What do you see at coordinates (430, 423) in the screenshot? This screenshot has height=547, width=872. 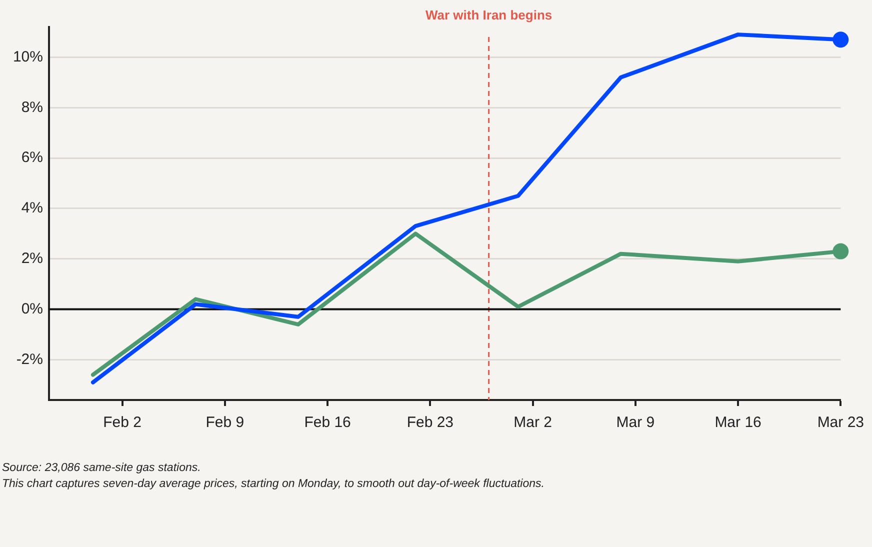 I see `x-tick-label: Feb 23` at bounding box center [430, 423].